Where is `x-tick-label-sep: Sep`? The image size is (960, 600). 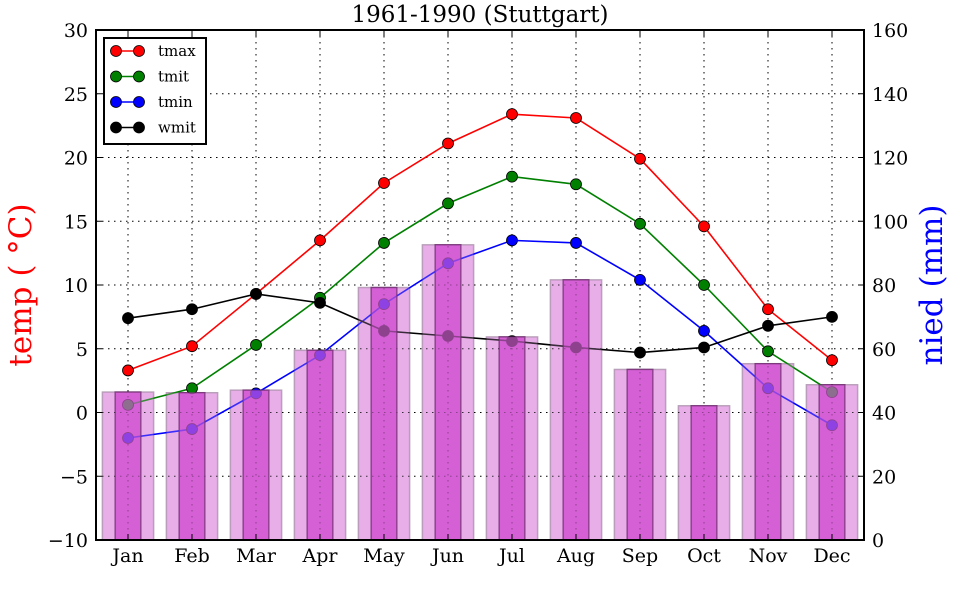
x-tick-label-sep: Sep is located at coordinates (640, 556).